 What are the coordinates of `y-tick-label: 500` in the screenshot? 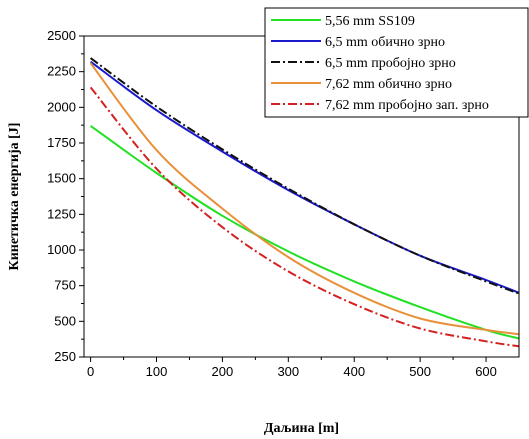 It's located at (65, 320).